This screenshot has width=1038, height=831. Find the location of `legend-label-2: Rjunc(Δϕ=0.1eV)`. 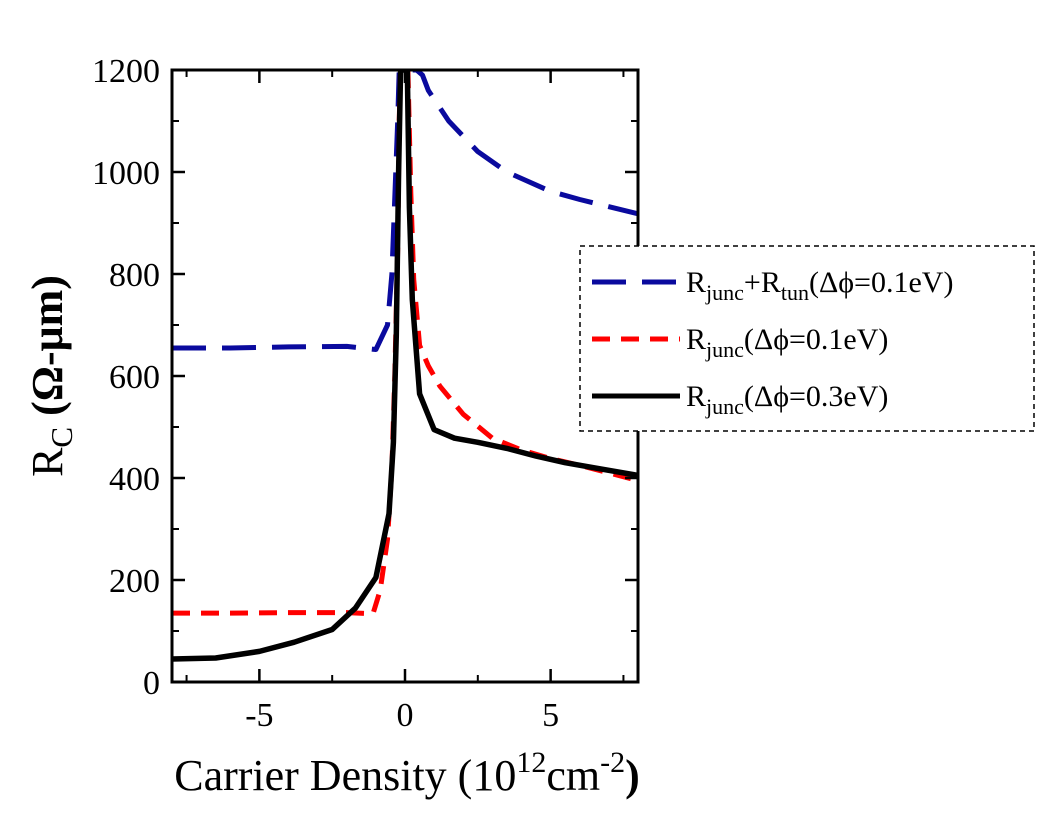

legend-label-2: Rjunc(Δϕ=0.1eV) is located at coordinates (787, 342).